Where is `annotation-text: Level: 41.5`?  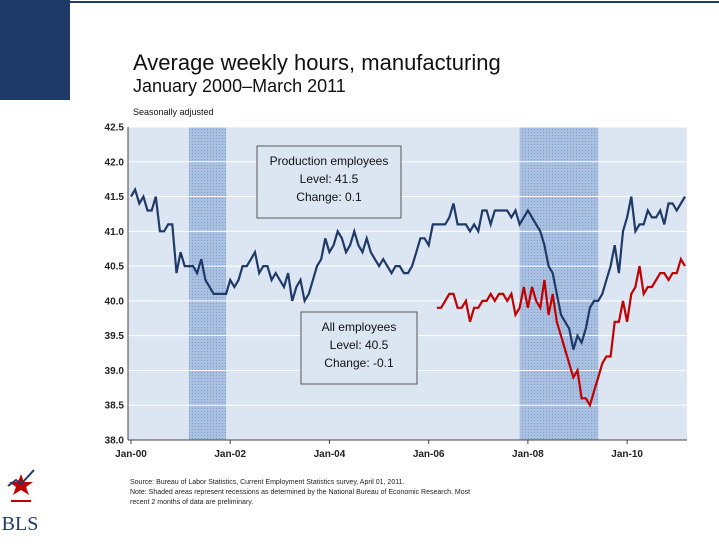 annotation-text: Level: 41.5 is located at coordinates (329, 179).